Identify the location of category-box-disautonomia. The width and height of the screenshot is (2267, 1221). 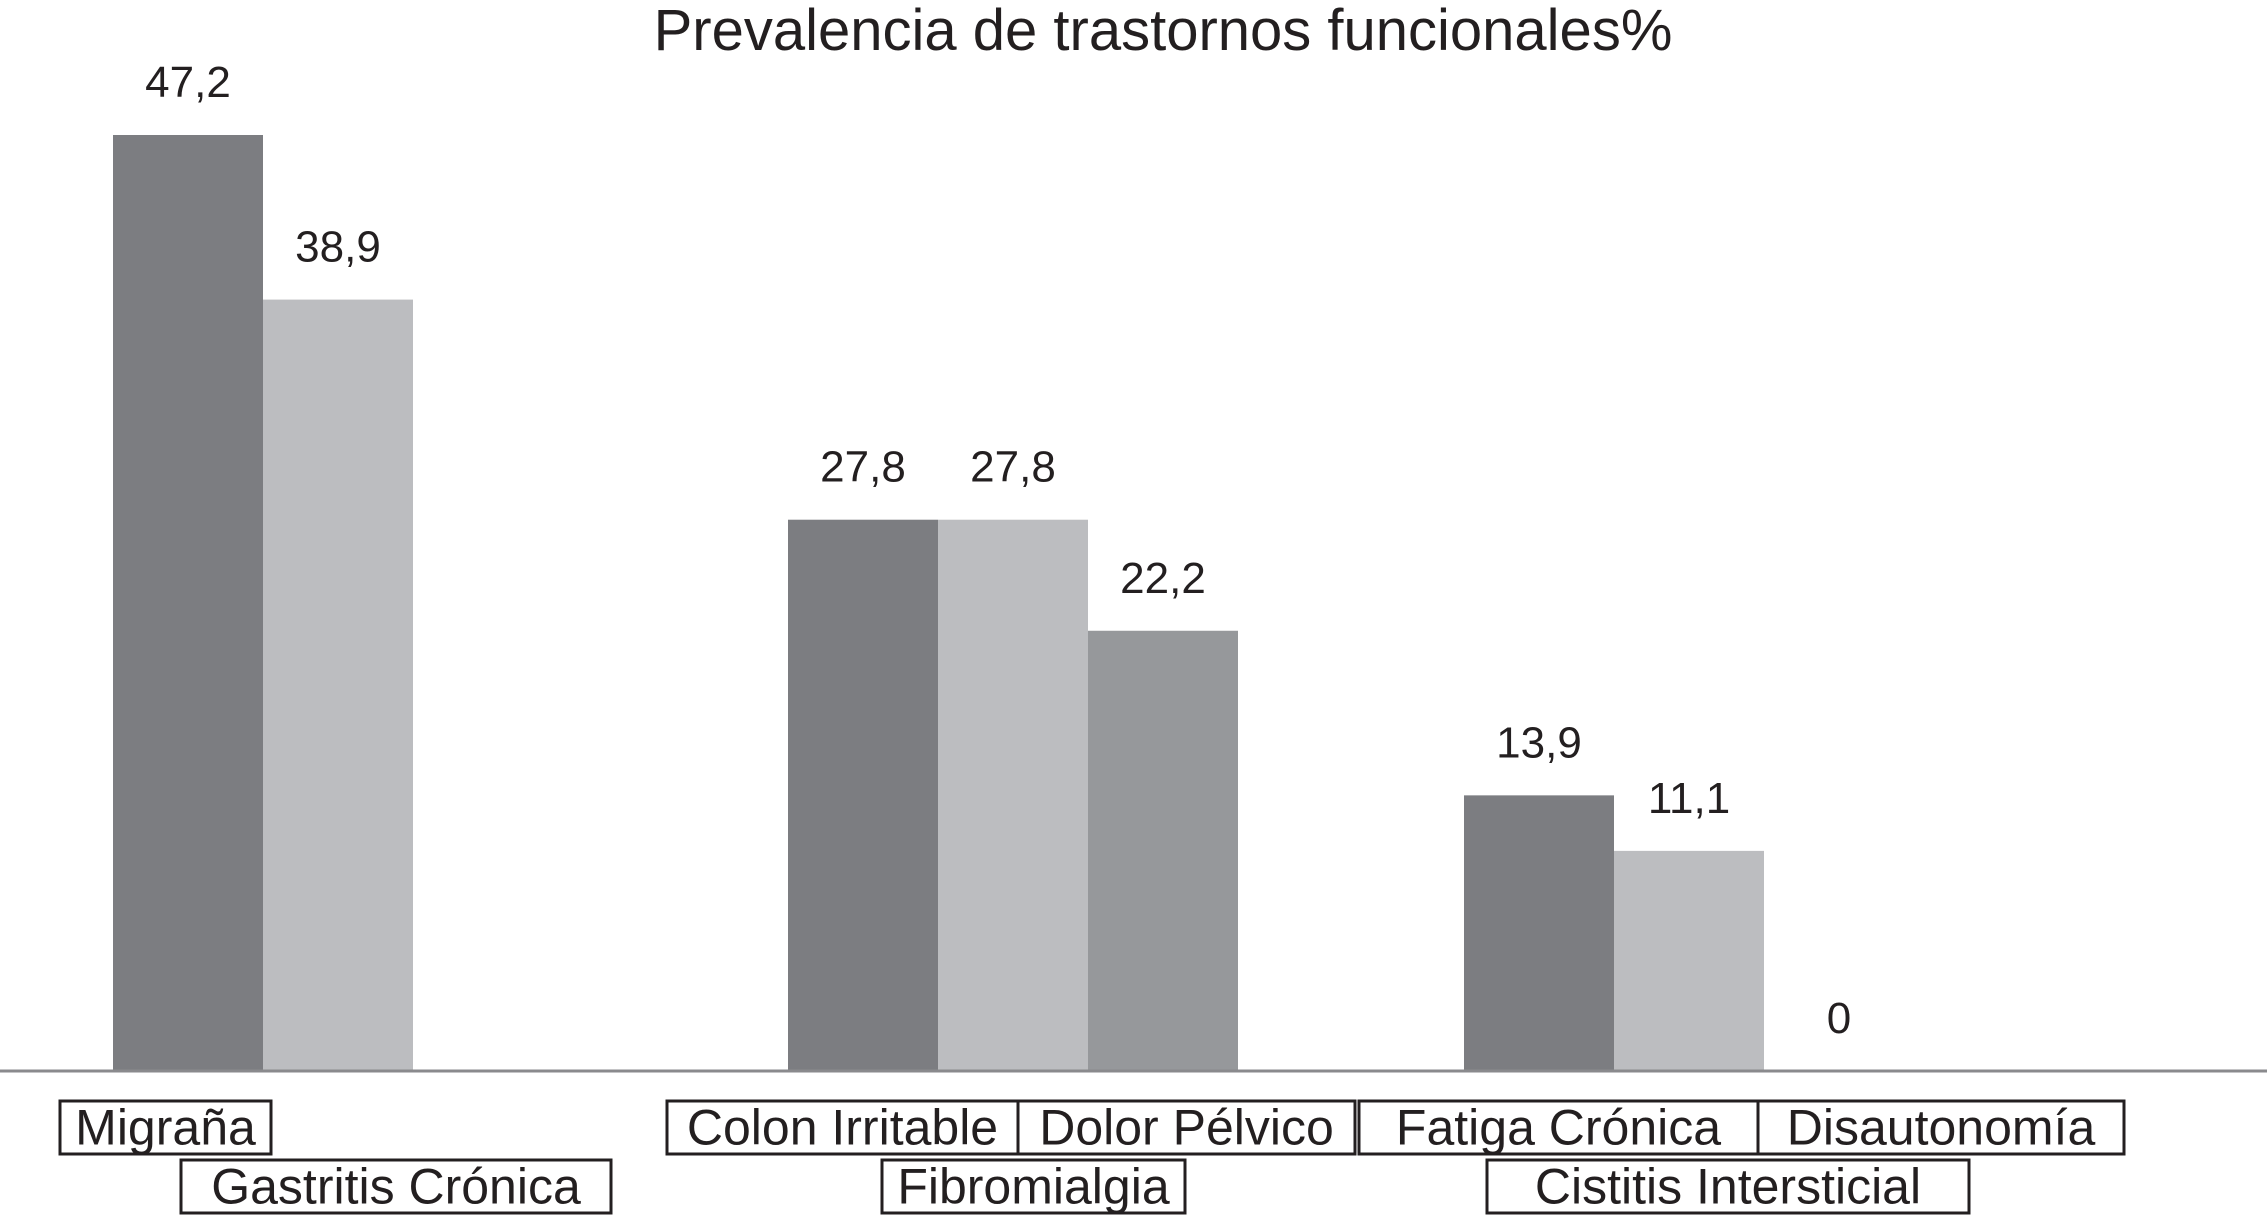
(1941, 1127).